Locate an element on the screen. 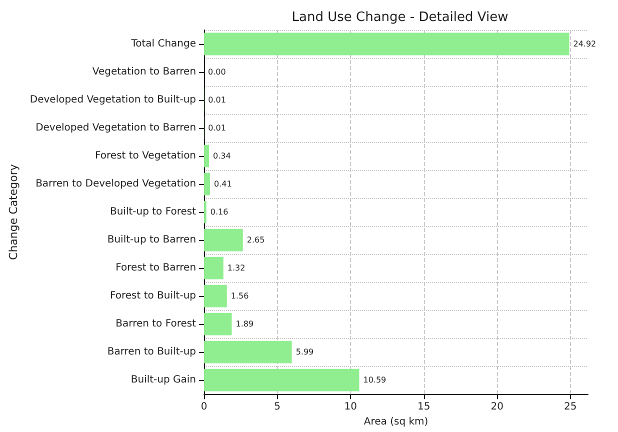  data-label: 1.89 is located at coordinates (245, 324).